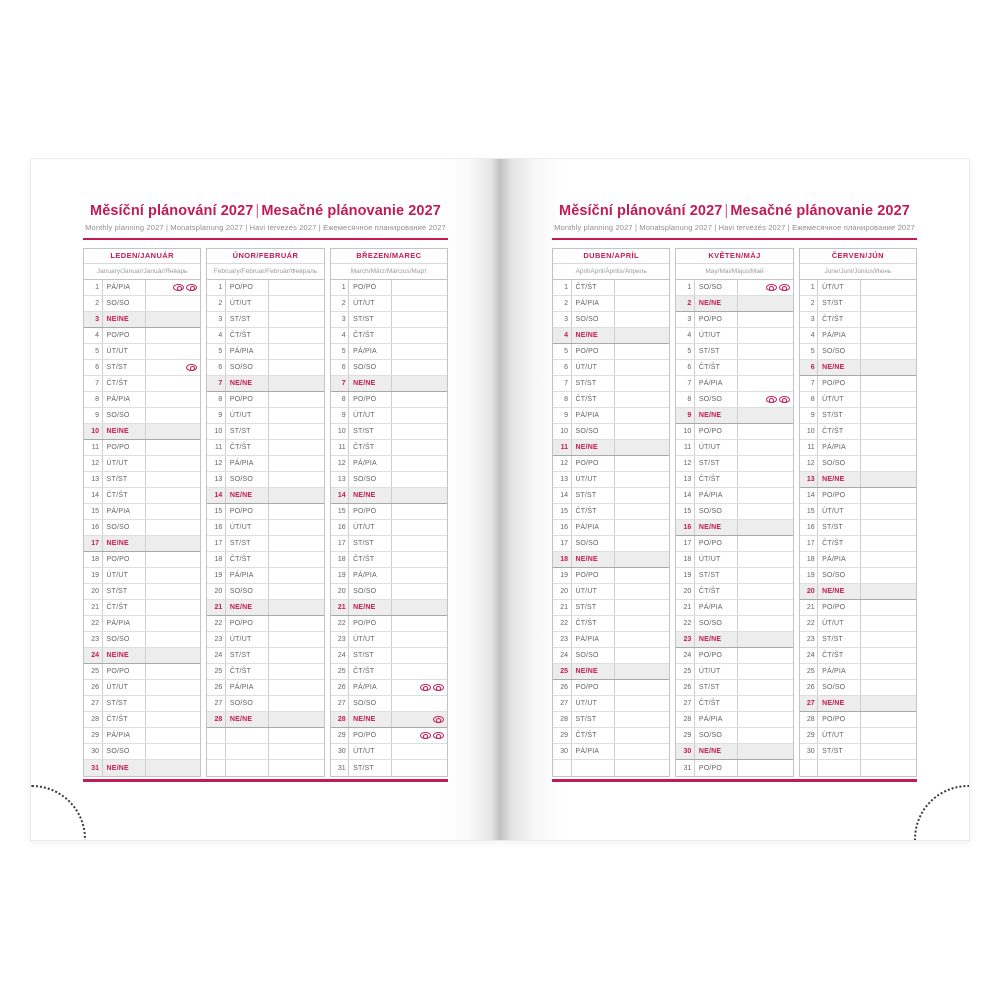  Describe the element at coordinates (142, 288) in the screenshot. I see `day-row: 1 PÁ/PIA` at that location.